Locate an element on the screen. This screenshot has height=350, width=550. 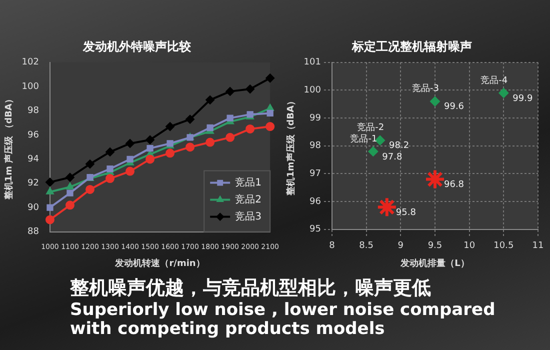
chart-title: 发动机外特噪声比较 is located at coordinates (137, 46).